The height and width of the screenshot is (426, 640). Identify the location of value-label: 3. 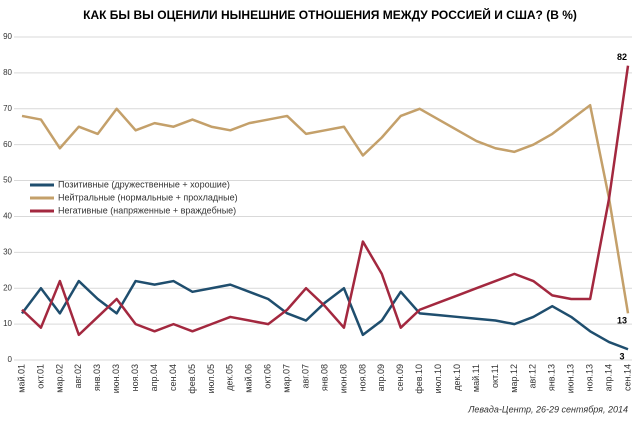
(621, 357).